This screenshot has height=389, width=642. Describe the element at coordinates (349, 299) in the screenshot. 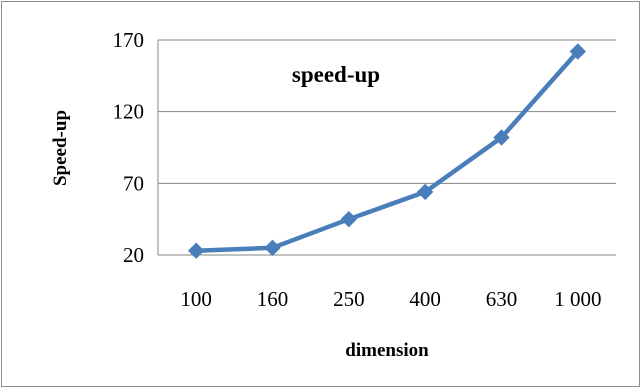

I see `x-tick-label: 250` at that location.